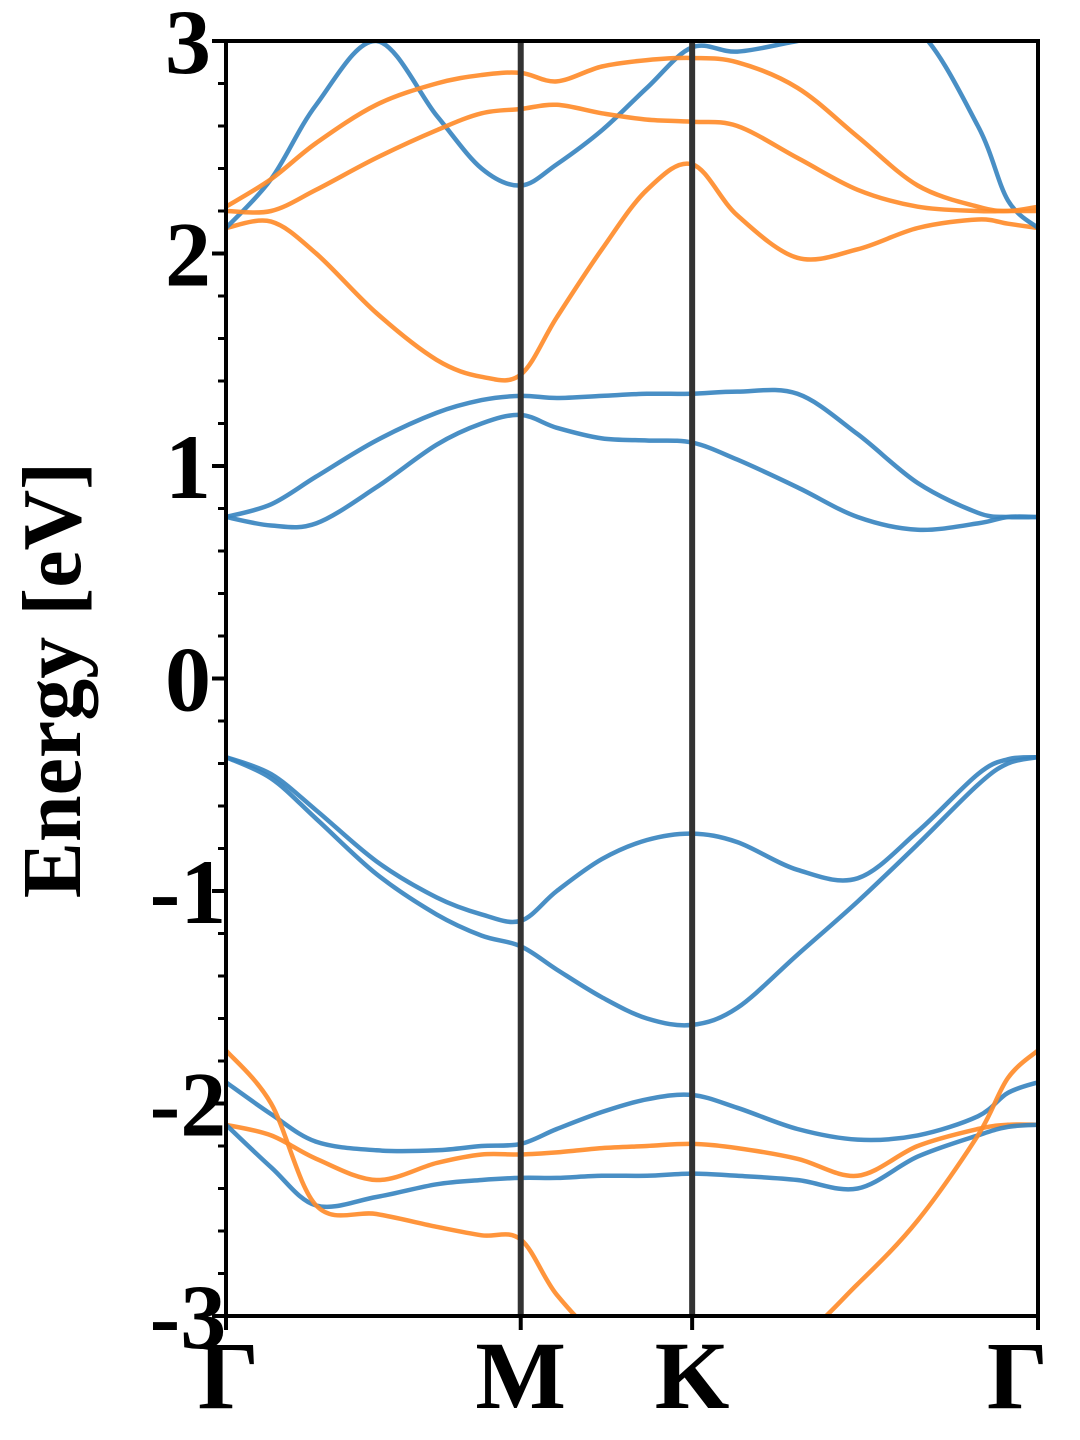 This screenshot has width=1080, height=1440. Describe the element at coordinates (520, 1375) in the screenshot. I see `x-tick-label: M` at that location.